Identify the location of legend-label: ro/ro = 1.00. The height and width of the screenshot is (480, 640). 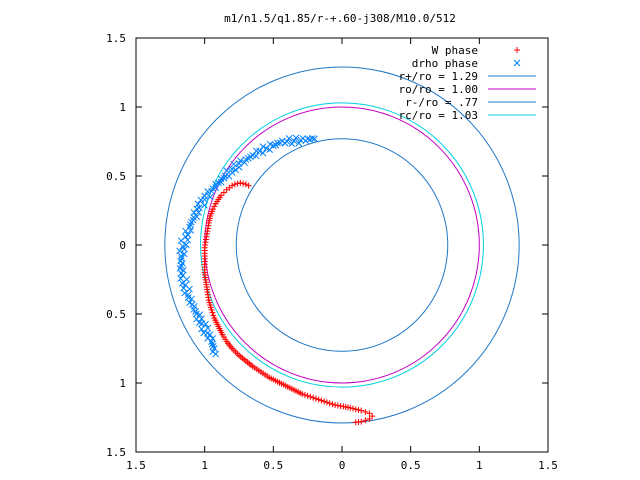
(438, 89).